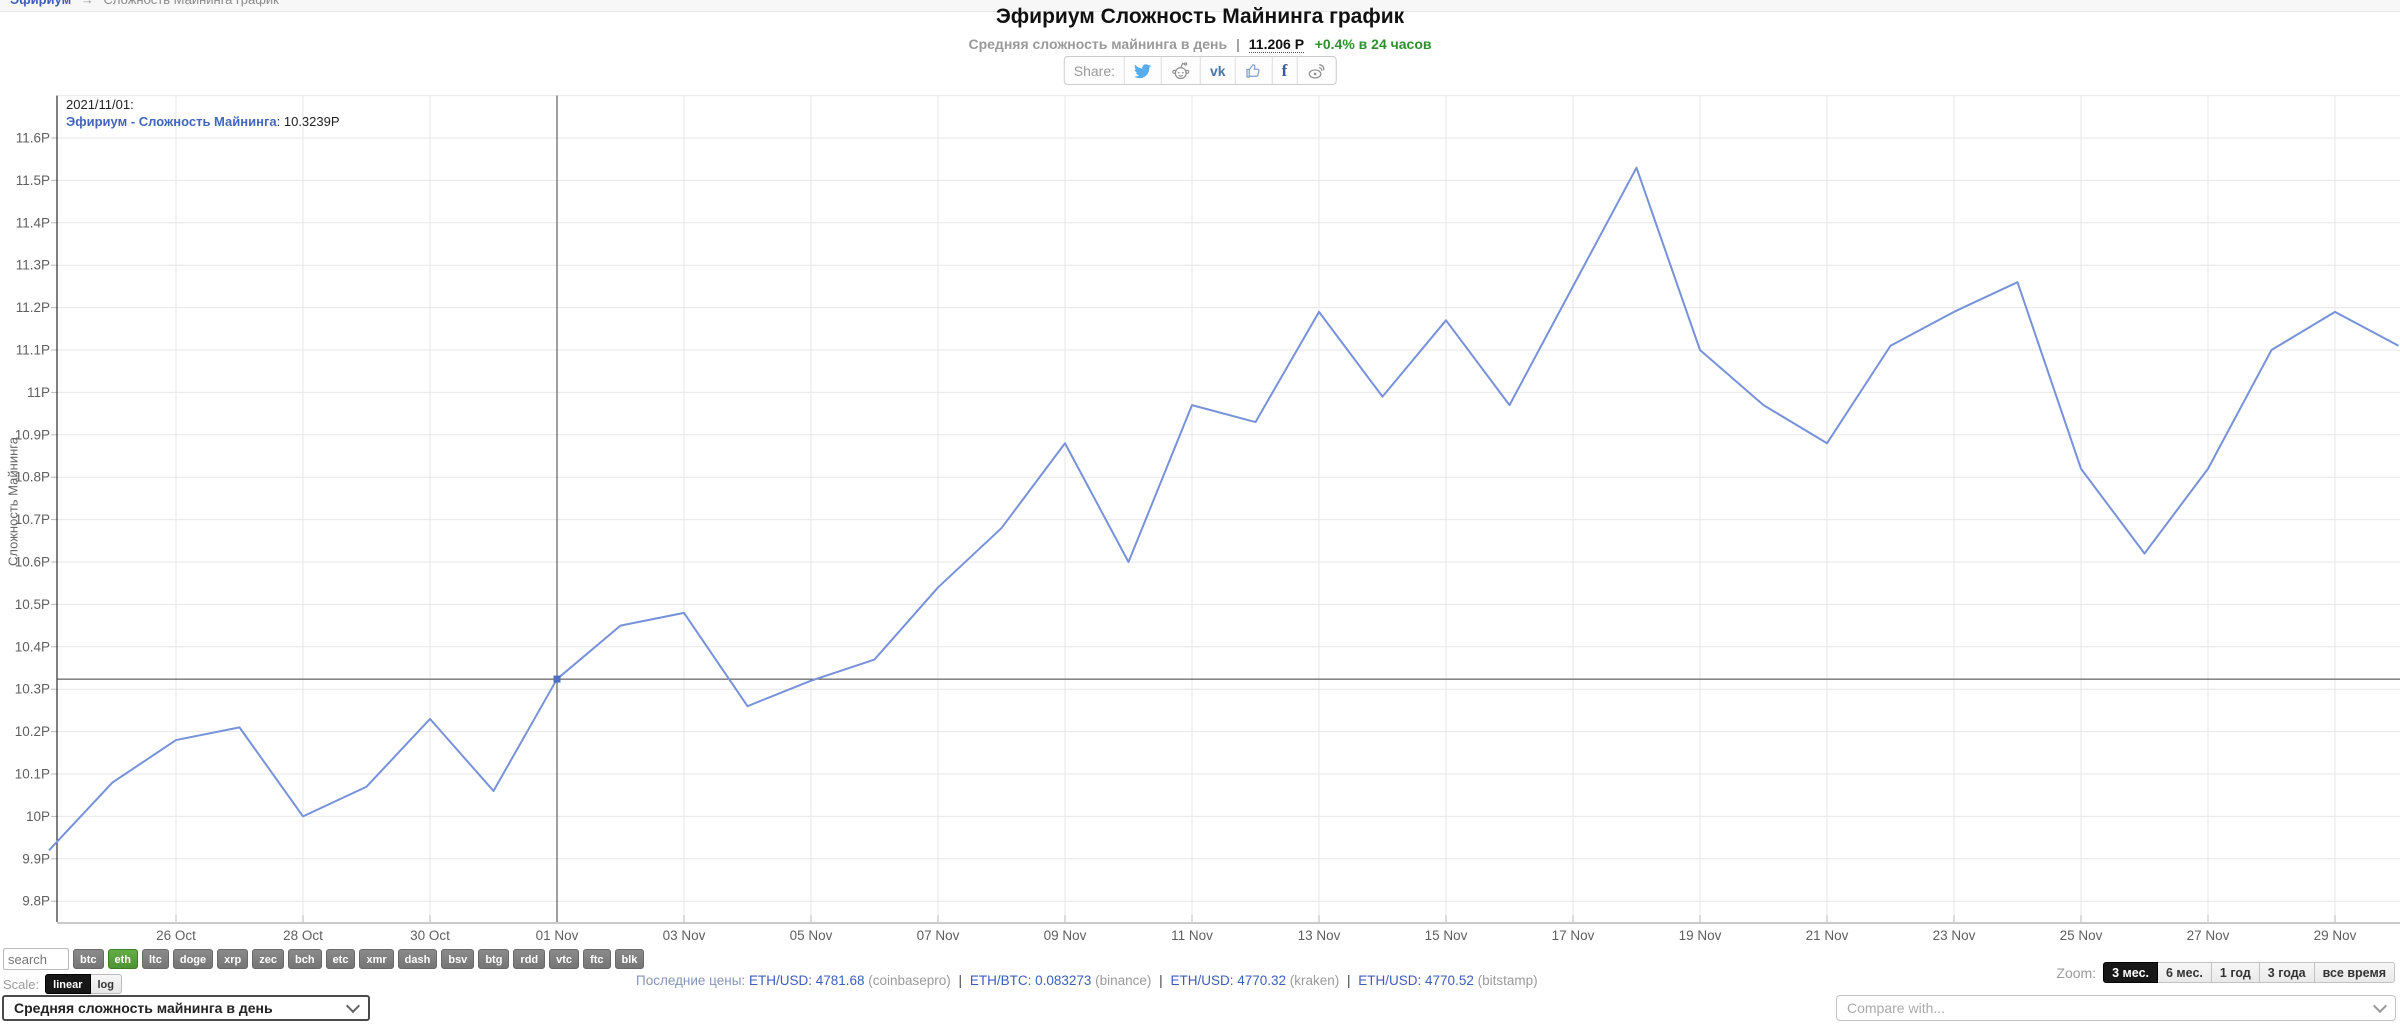 The image size is (2400, 1027). What do you see at coordinates (458, 959) in the screenshot?
I see `coin-button-bsv: bsv` at bounding box center [458, 959].